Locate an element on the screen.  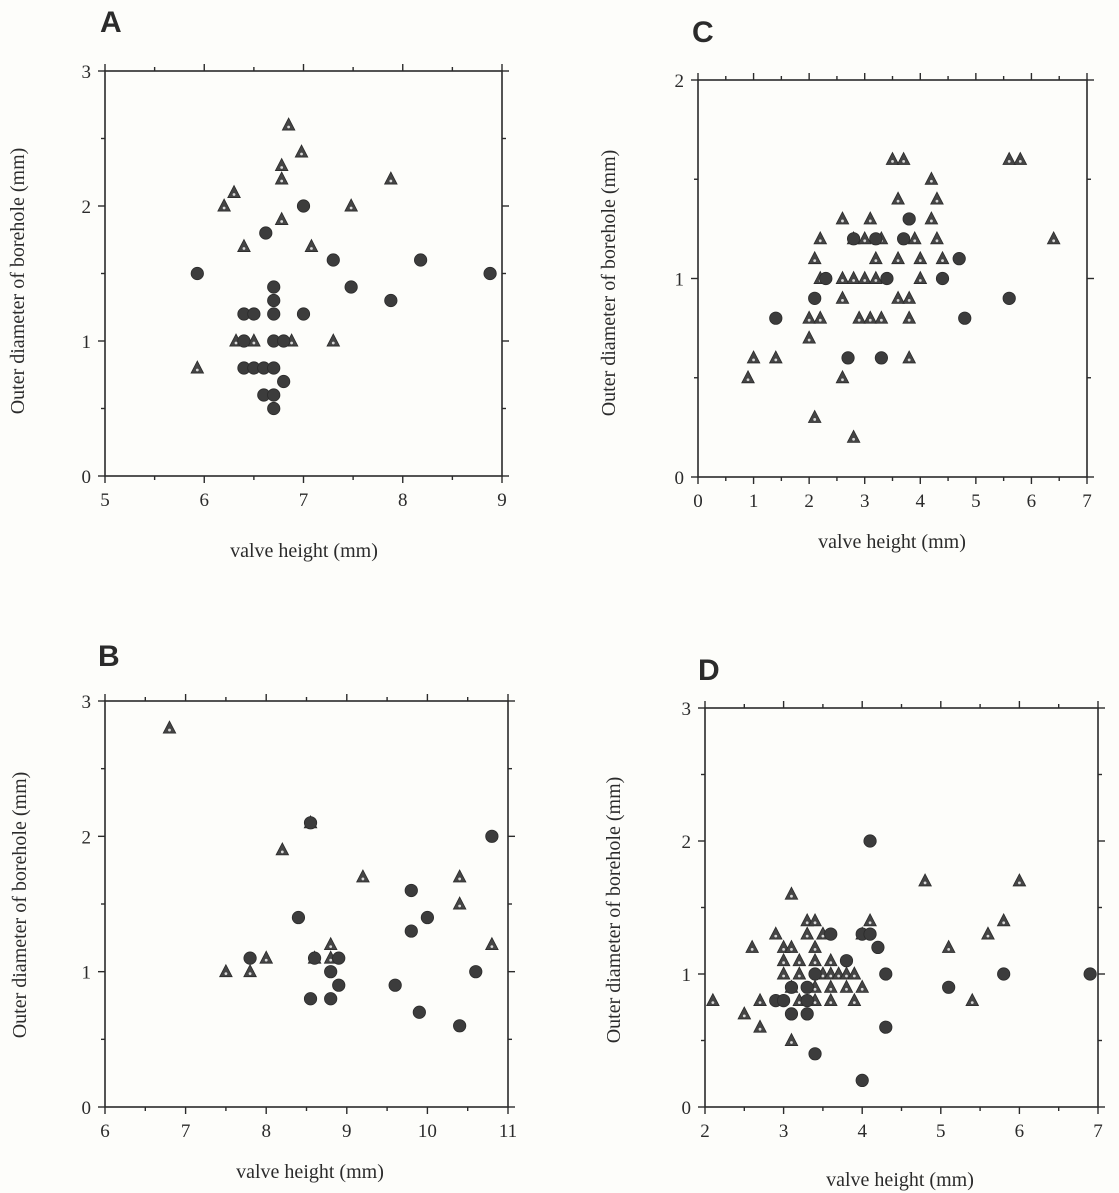
panel-b-ytick-label: 3 is located at coordinates (87, 702).